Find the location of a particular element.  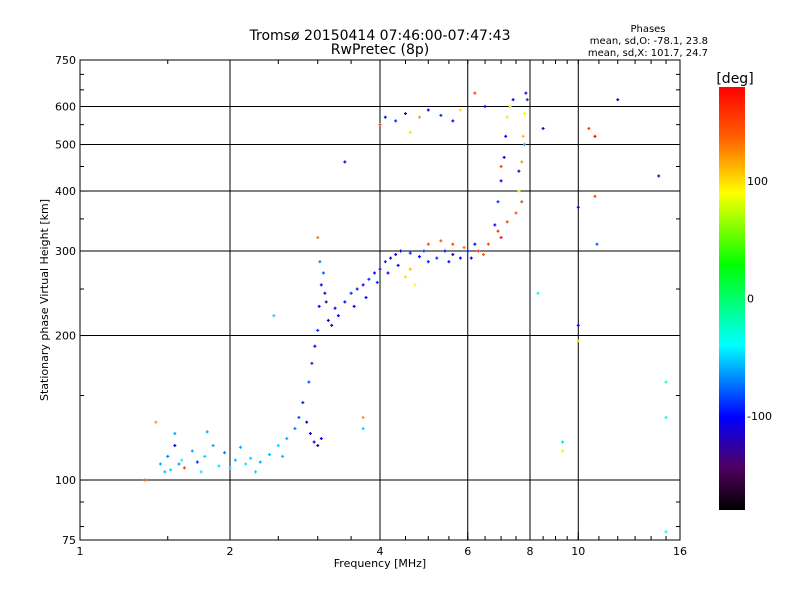

colorbar-tick-label: 100 is located at coordinates (757, 181).